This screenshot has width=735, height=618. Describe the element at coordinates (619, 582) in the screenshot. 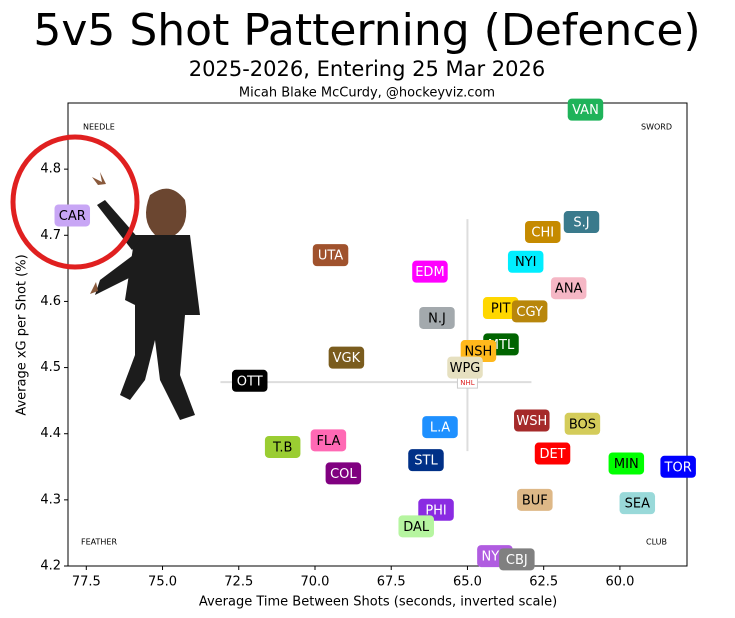

I see `x-tick-label: 60.0` at that location.